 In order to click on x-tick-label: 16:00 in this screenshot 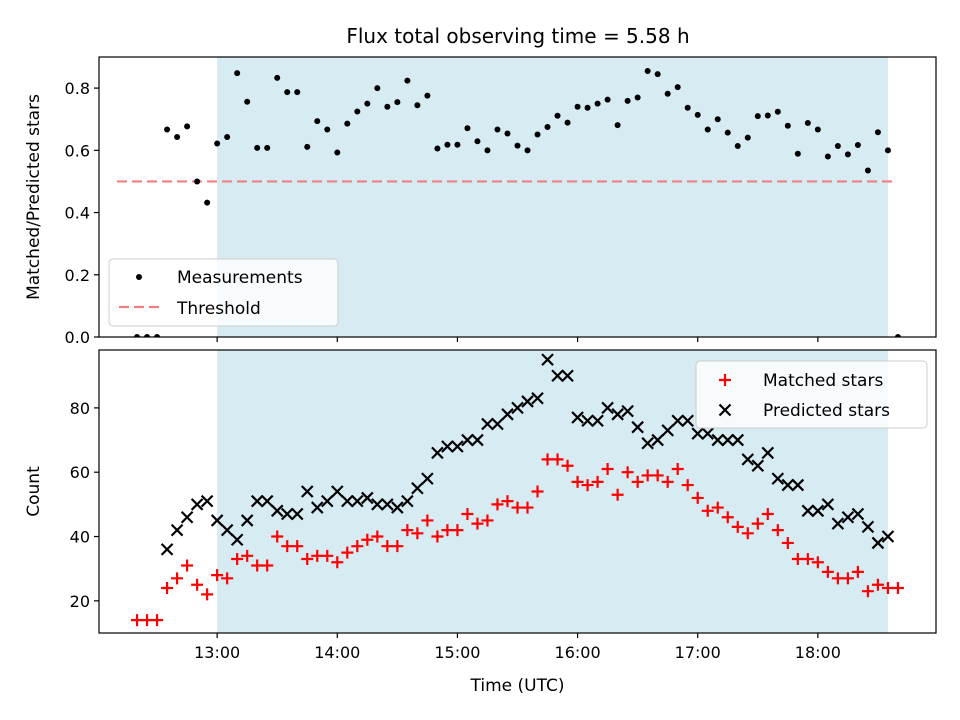, I will do `click(578, 652)`.